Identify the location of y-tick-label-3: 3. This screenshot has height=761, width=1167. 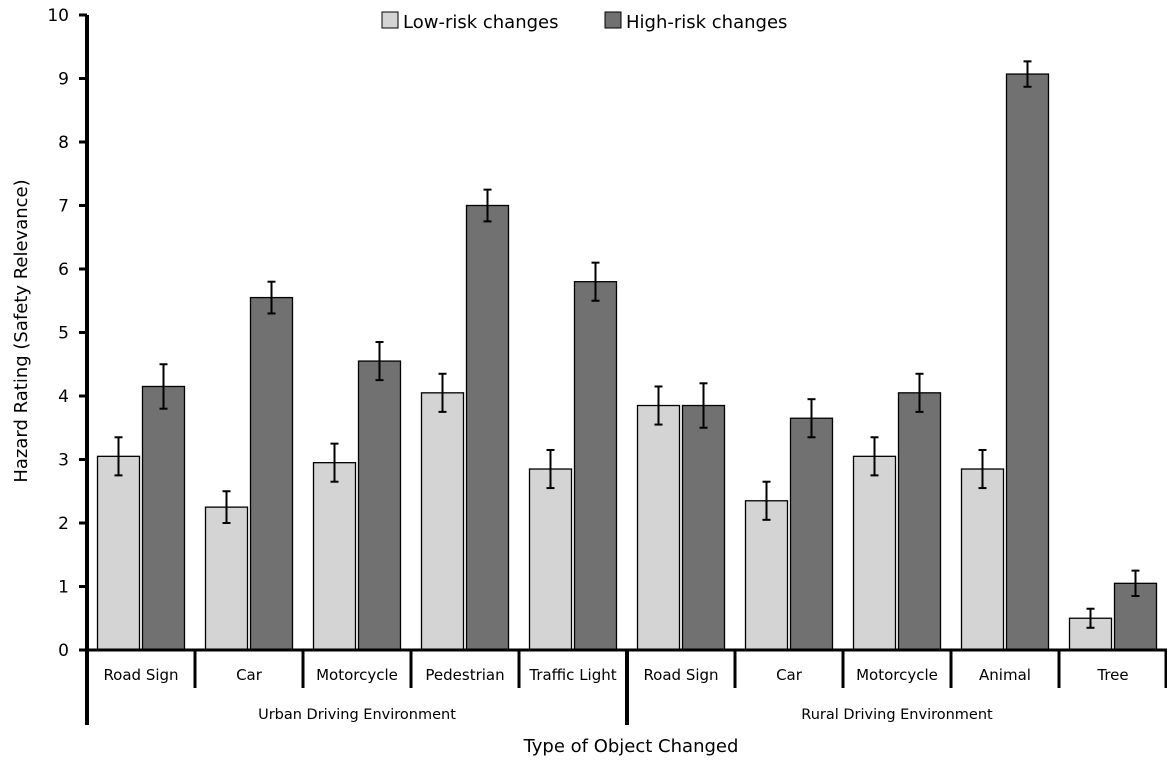
(63, 461).